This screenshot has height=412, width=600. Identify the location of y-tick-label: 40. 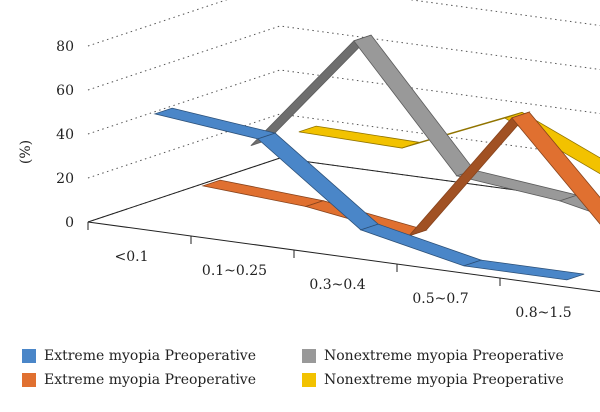
(65, 135).